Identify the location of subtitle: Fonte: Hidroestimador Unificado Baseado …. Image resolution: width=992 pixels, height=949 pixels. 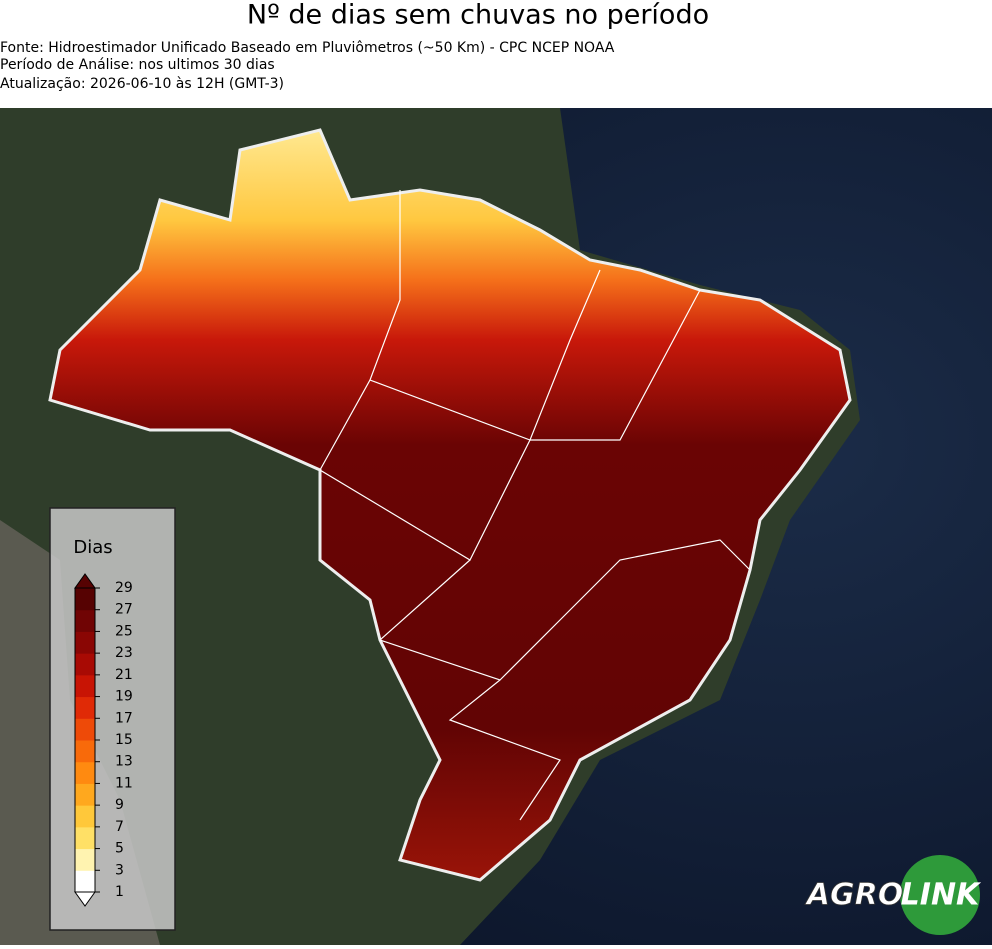
(307, 48).